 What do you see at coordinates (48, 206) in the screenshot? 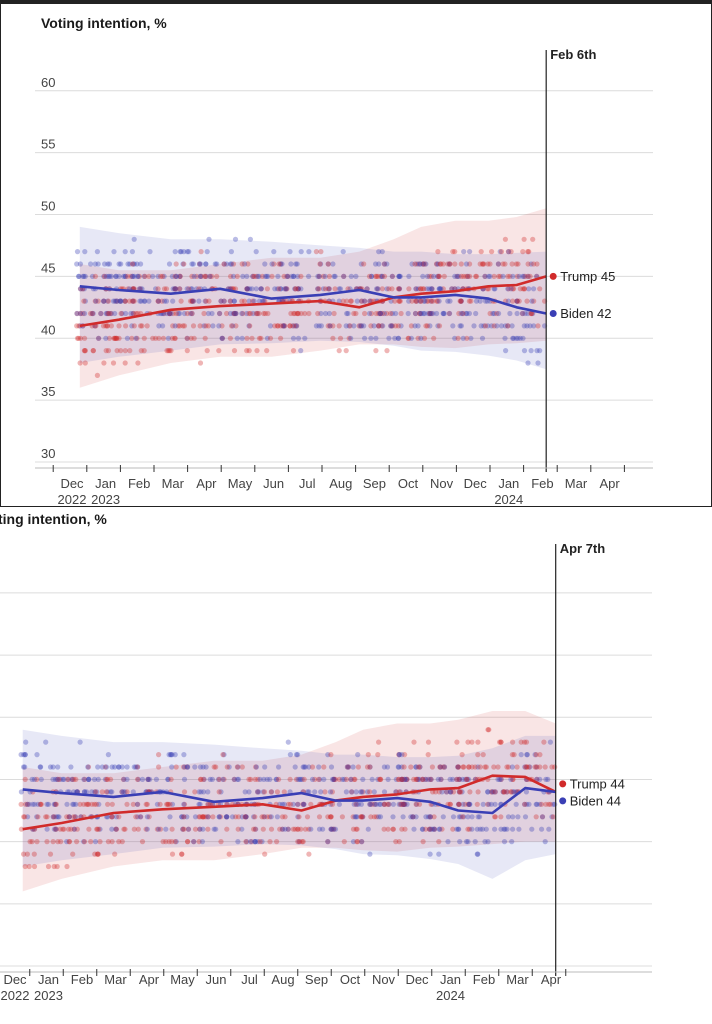
I see `y-tick-label: 50` at bounding box center [48, 206].